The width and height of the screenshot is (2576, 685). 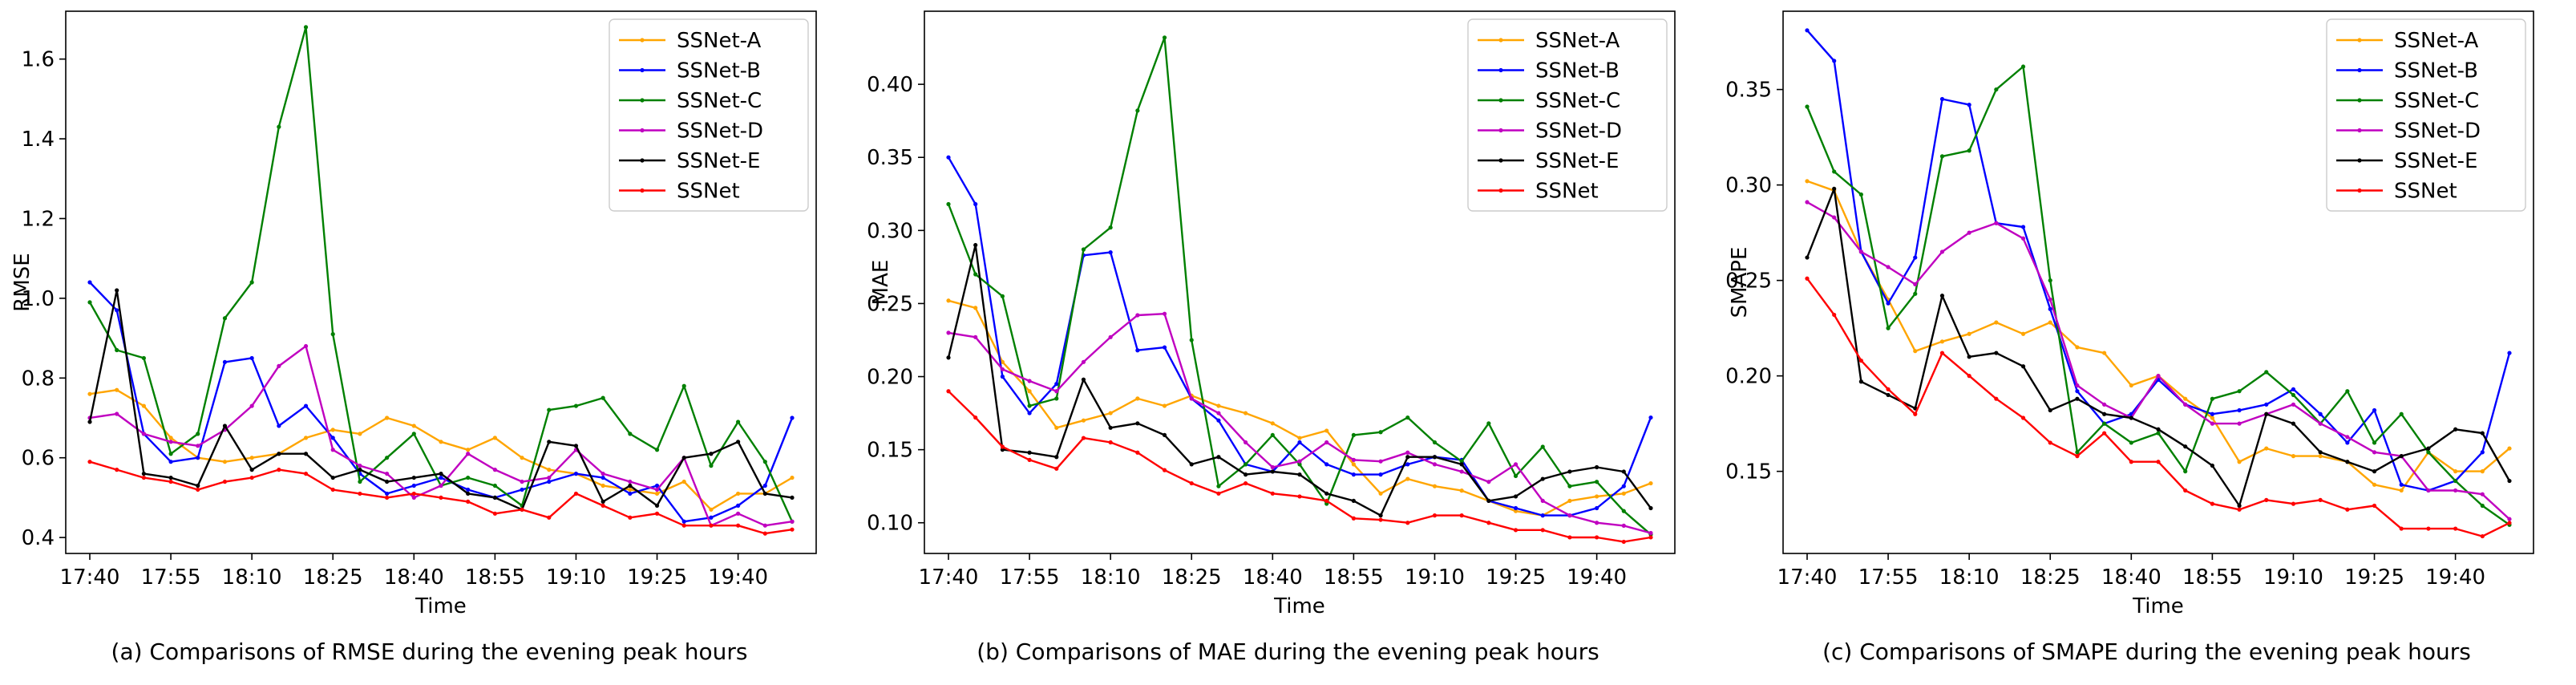 I want to click on legend-label-ssnet-e: SSNet-E, so click(x=2435, y=161).